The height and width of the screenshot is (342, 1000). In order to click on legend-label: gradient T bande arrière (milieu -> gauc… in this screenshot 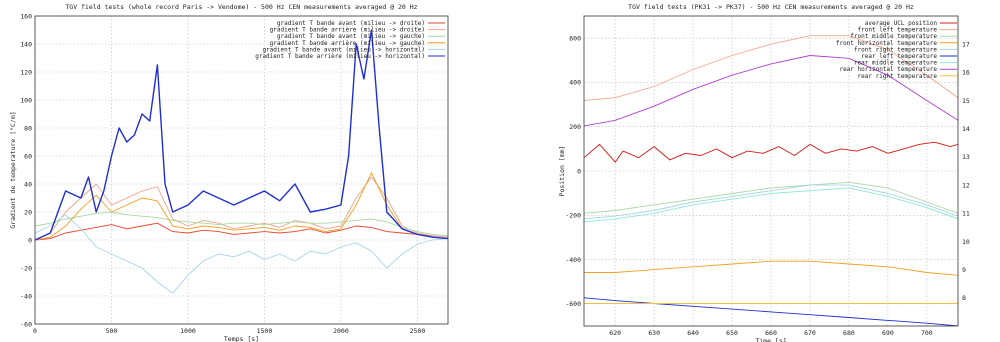, I will do `click(347, 43)`.